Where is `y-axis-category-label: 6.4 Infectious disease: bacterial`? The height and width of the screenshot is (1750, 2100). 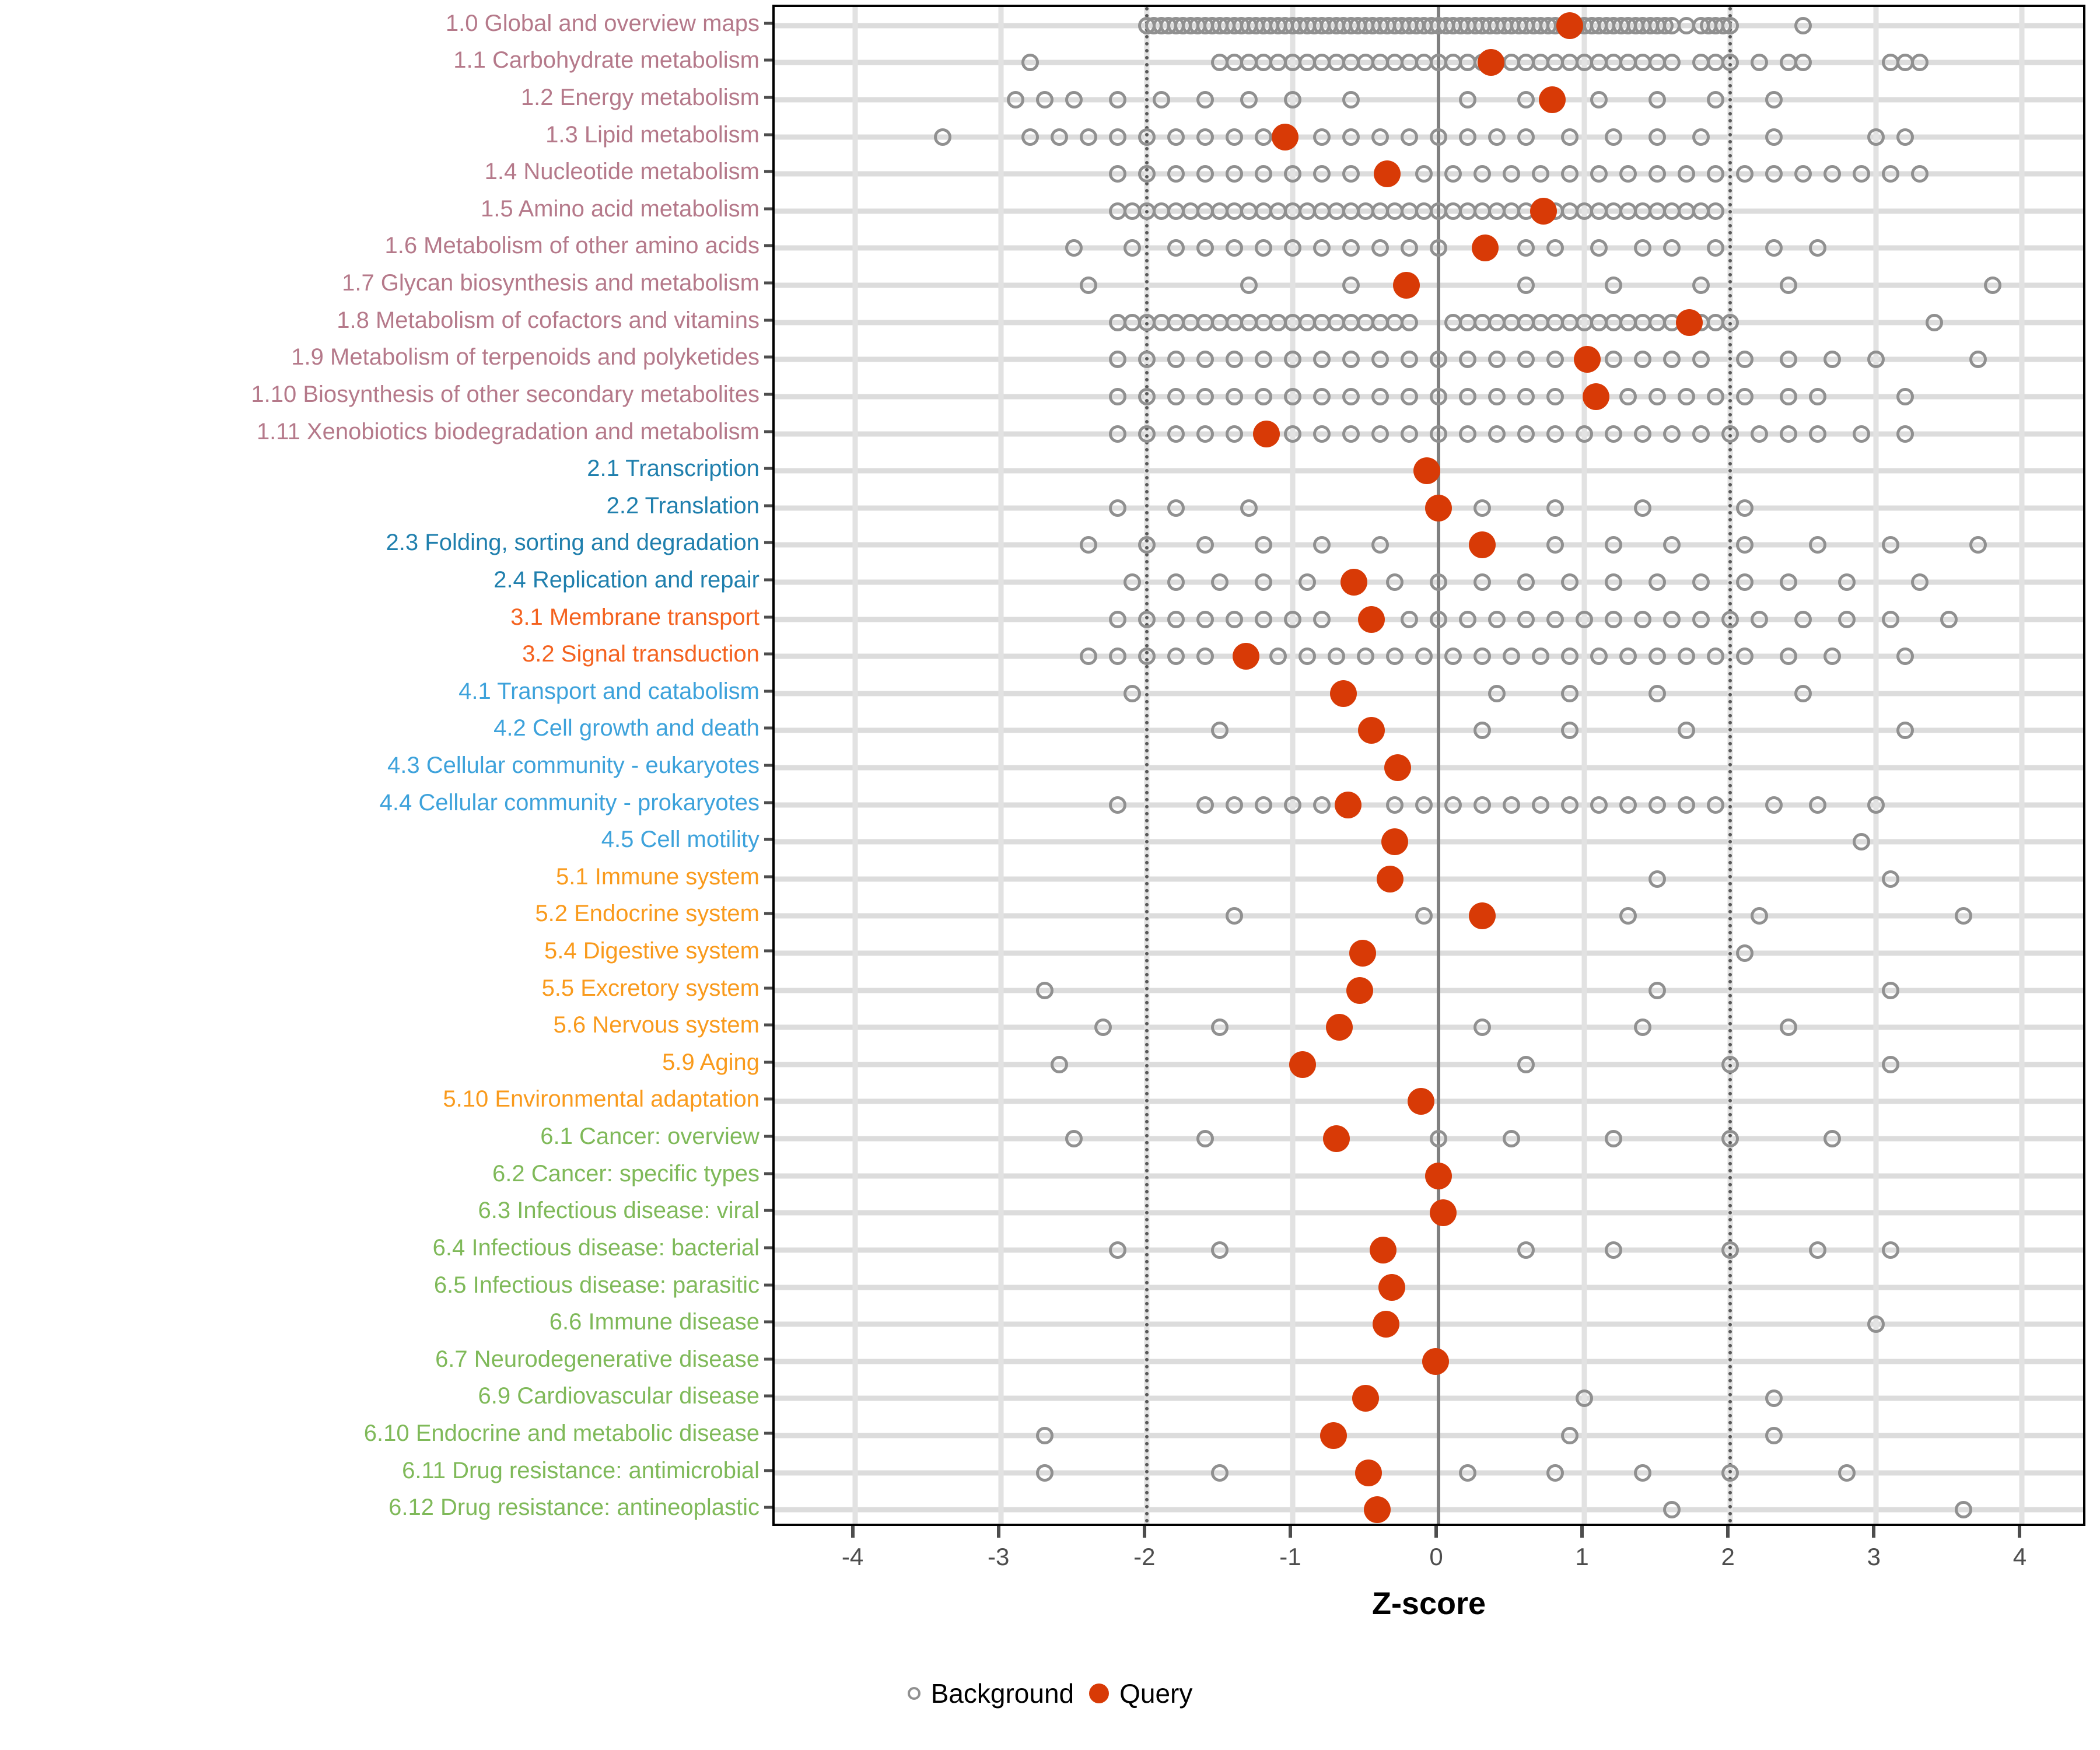 y-axis-category-label: 6.4 Infectious disease: bacterial is located at coordinates (596, 1247).